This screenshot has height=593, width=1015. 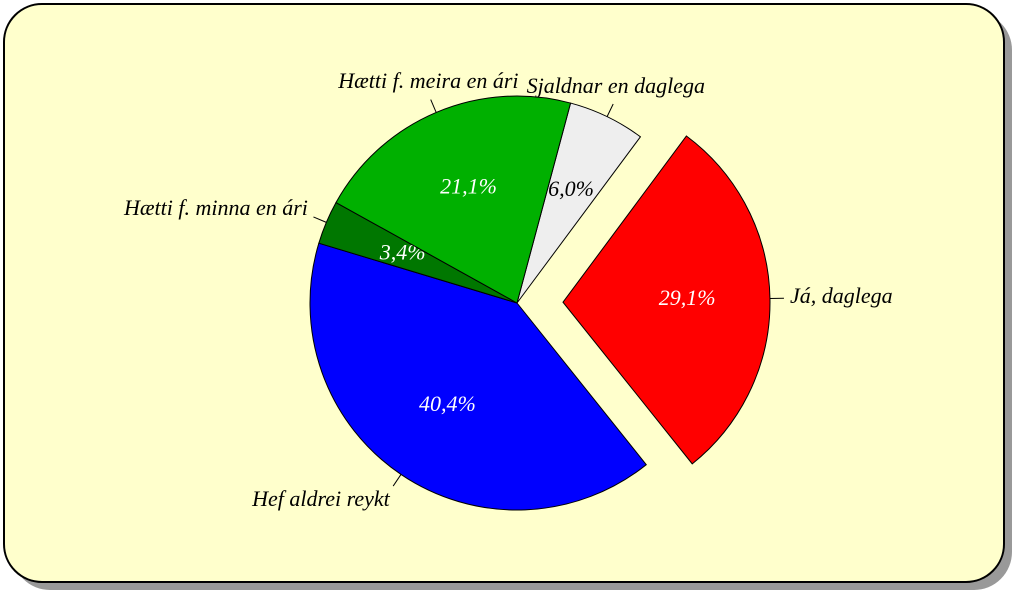 What do you see at coordinates (616, 85) in the screenshot?
I see `category-label: Sjaldnar en daglega` at bounding box center [616, 85].